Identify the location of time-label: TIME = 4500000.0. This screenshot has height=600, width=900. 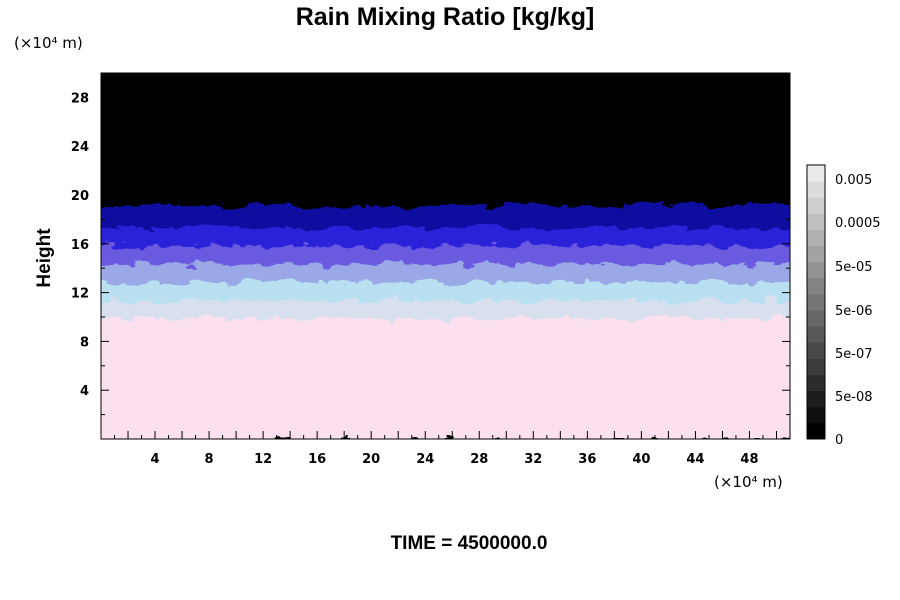
(469, 543).